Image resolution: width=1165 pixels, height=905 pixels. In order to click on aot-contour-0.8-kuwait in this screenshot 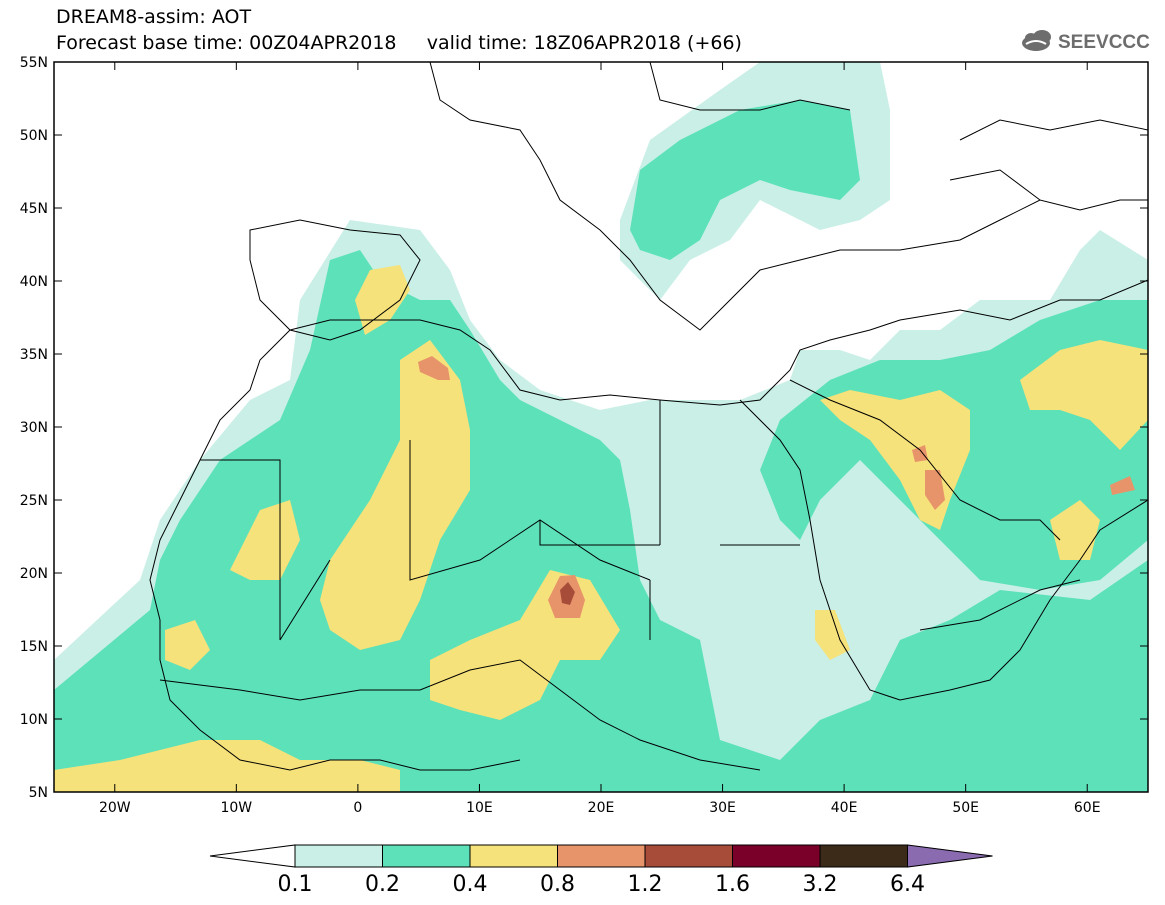, I will do `click(935, 490)`.